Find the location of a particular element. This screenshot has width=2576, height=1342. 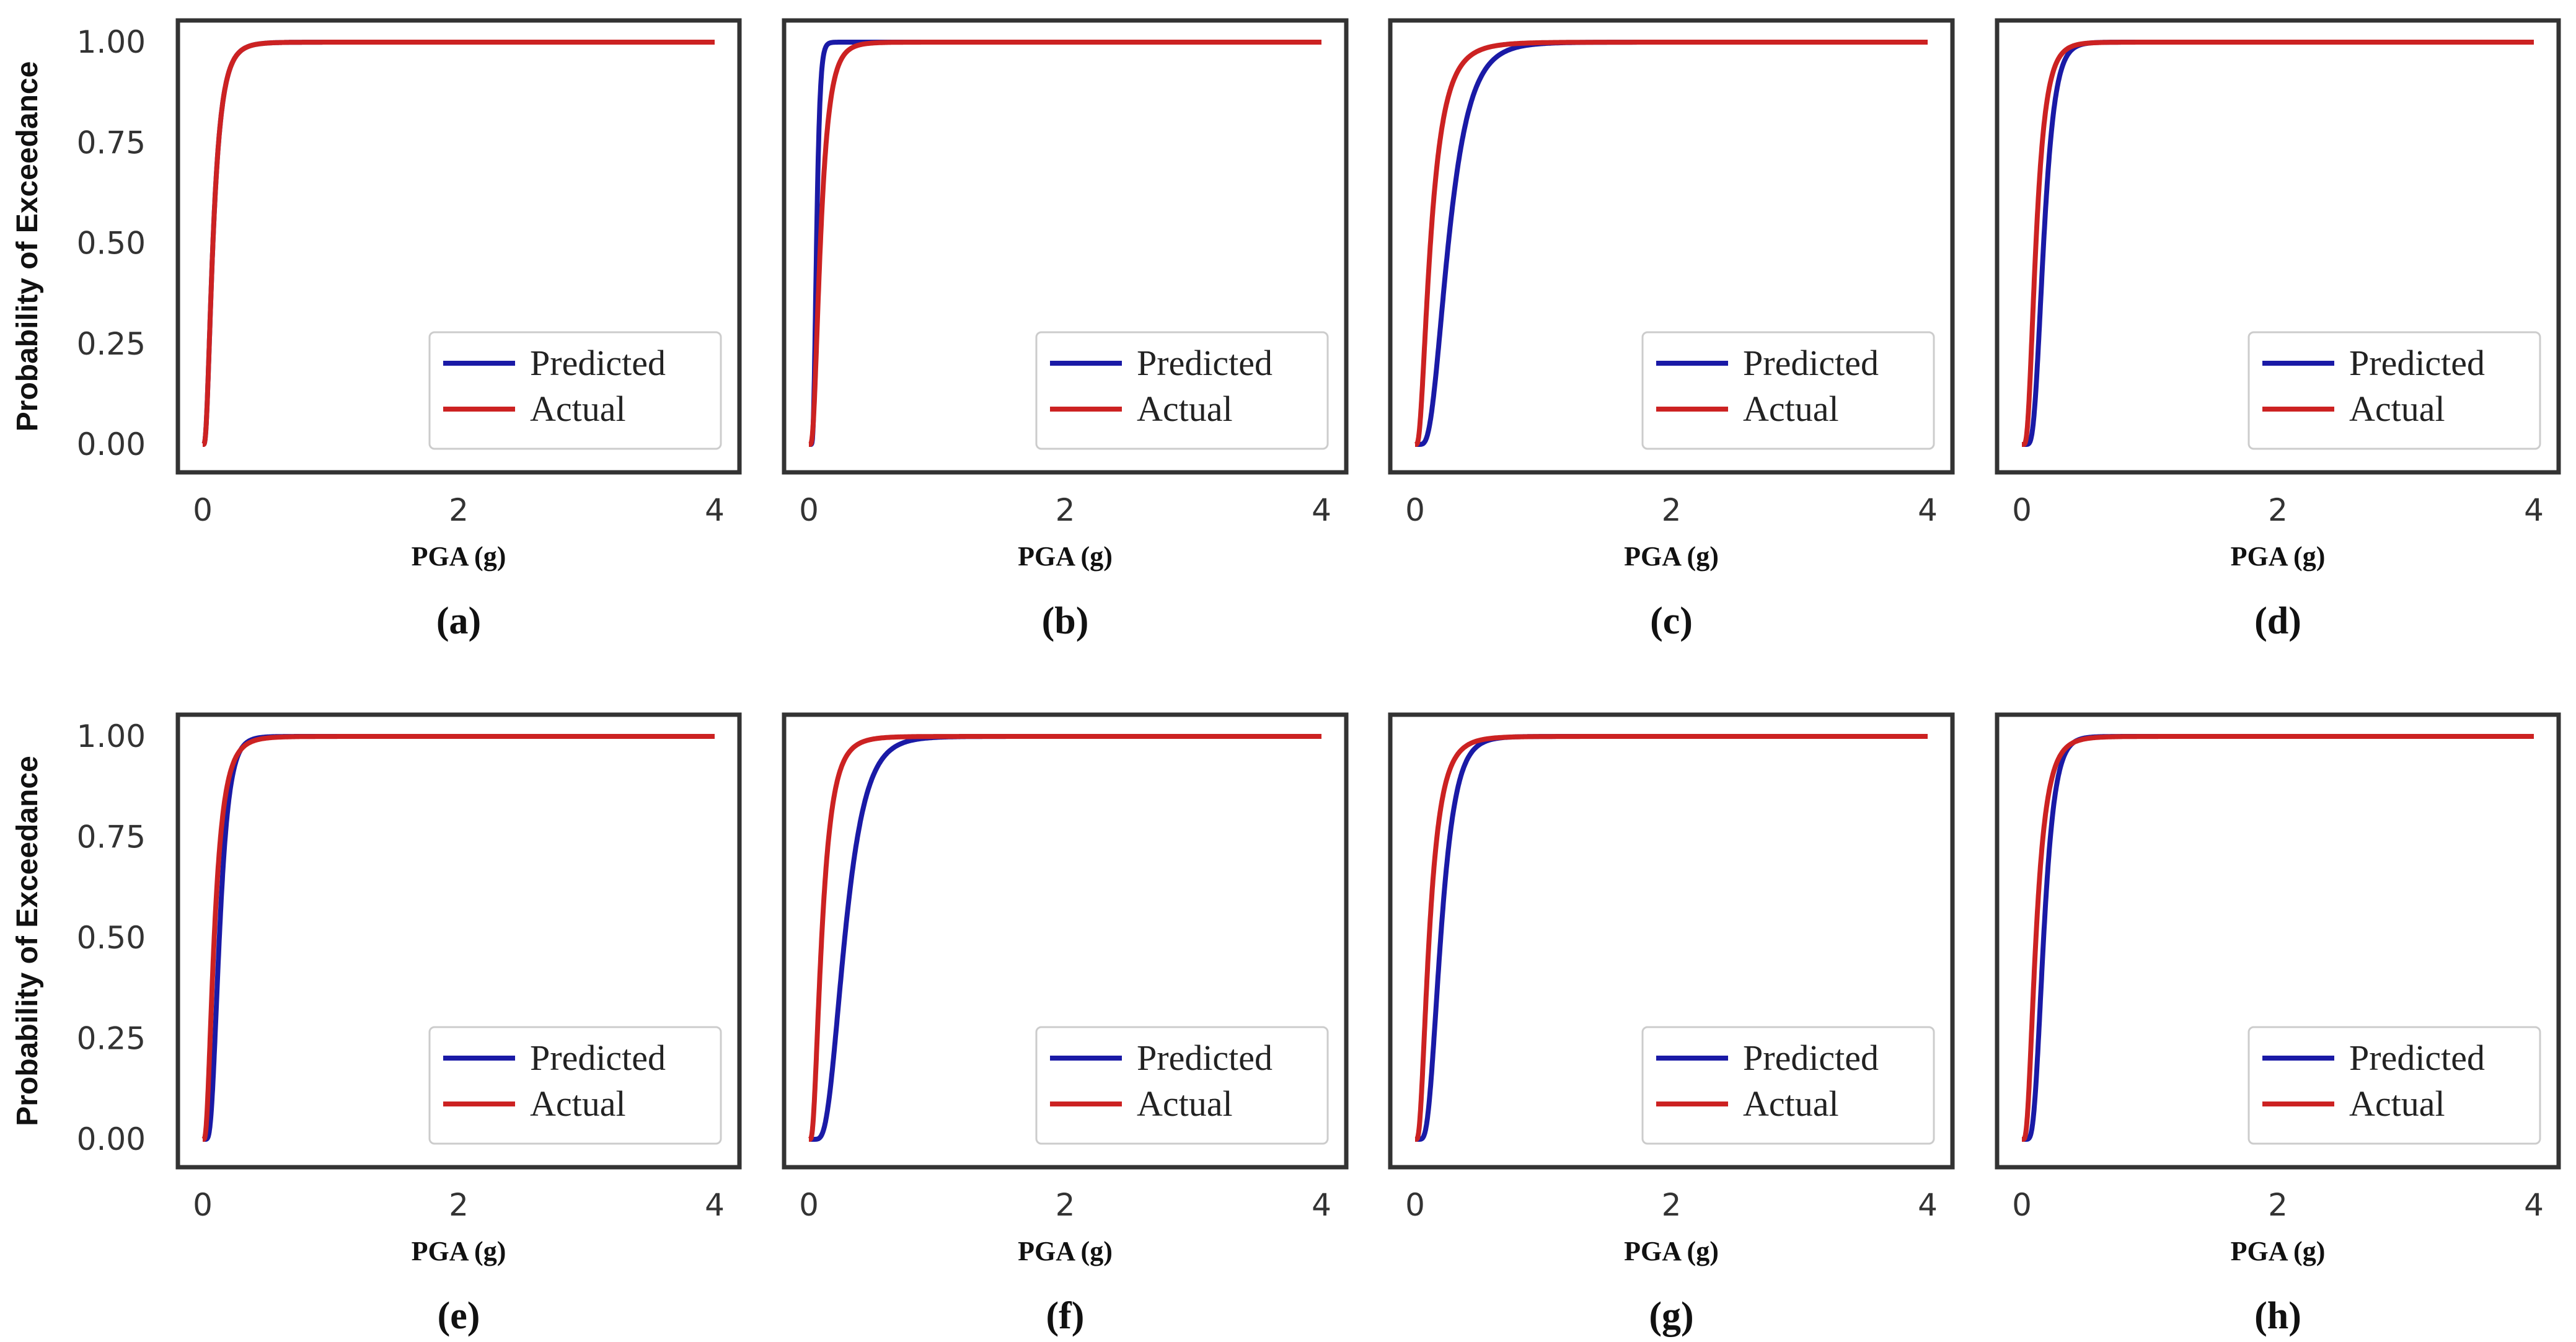

panel-f: 0 2 4 PGA (g) (f) Predicted Actual is located at coordinates (1065, 1024).